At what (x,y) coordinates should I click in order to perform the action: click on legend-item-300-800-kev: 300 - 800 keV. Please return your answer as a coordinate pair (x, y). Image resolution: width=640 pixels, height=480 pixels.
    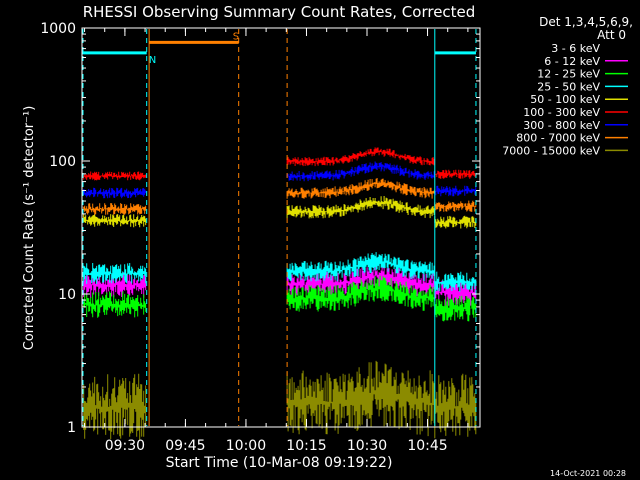
    Looking at the image, I should click on (575, 125).